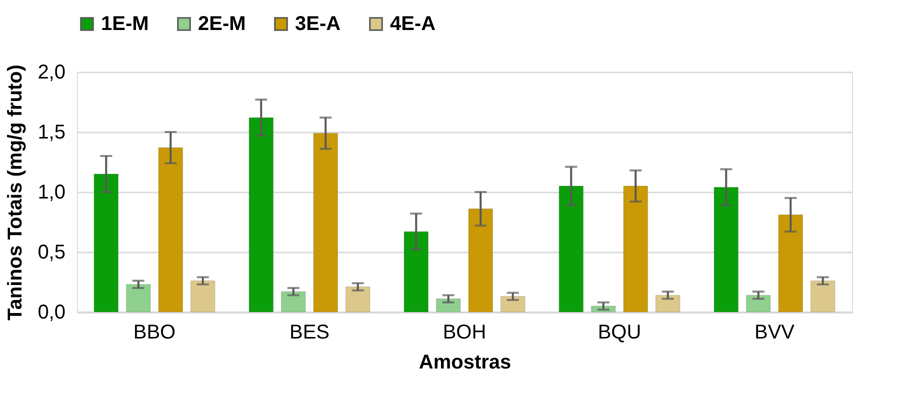  I want to click on x-tick-label: BBO, so click(154, 333).